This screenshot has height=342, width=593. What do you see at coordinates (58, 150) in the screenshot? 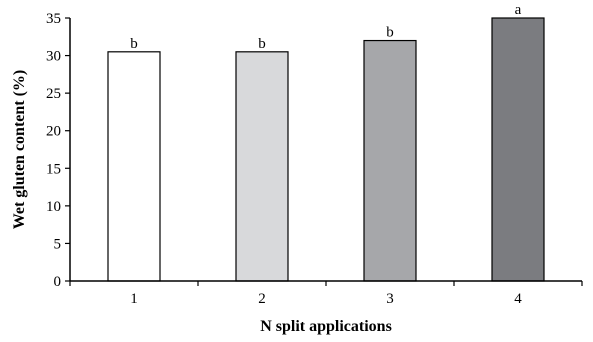
I see `y-ticks-group: 0 5 10 15 20 25 30 35` at bounding box center [58, 150].